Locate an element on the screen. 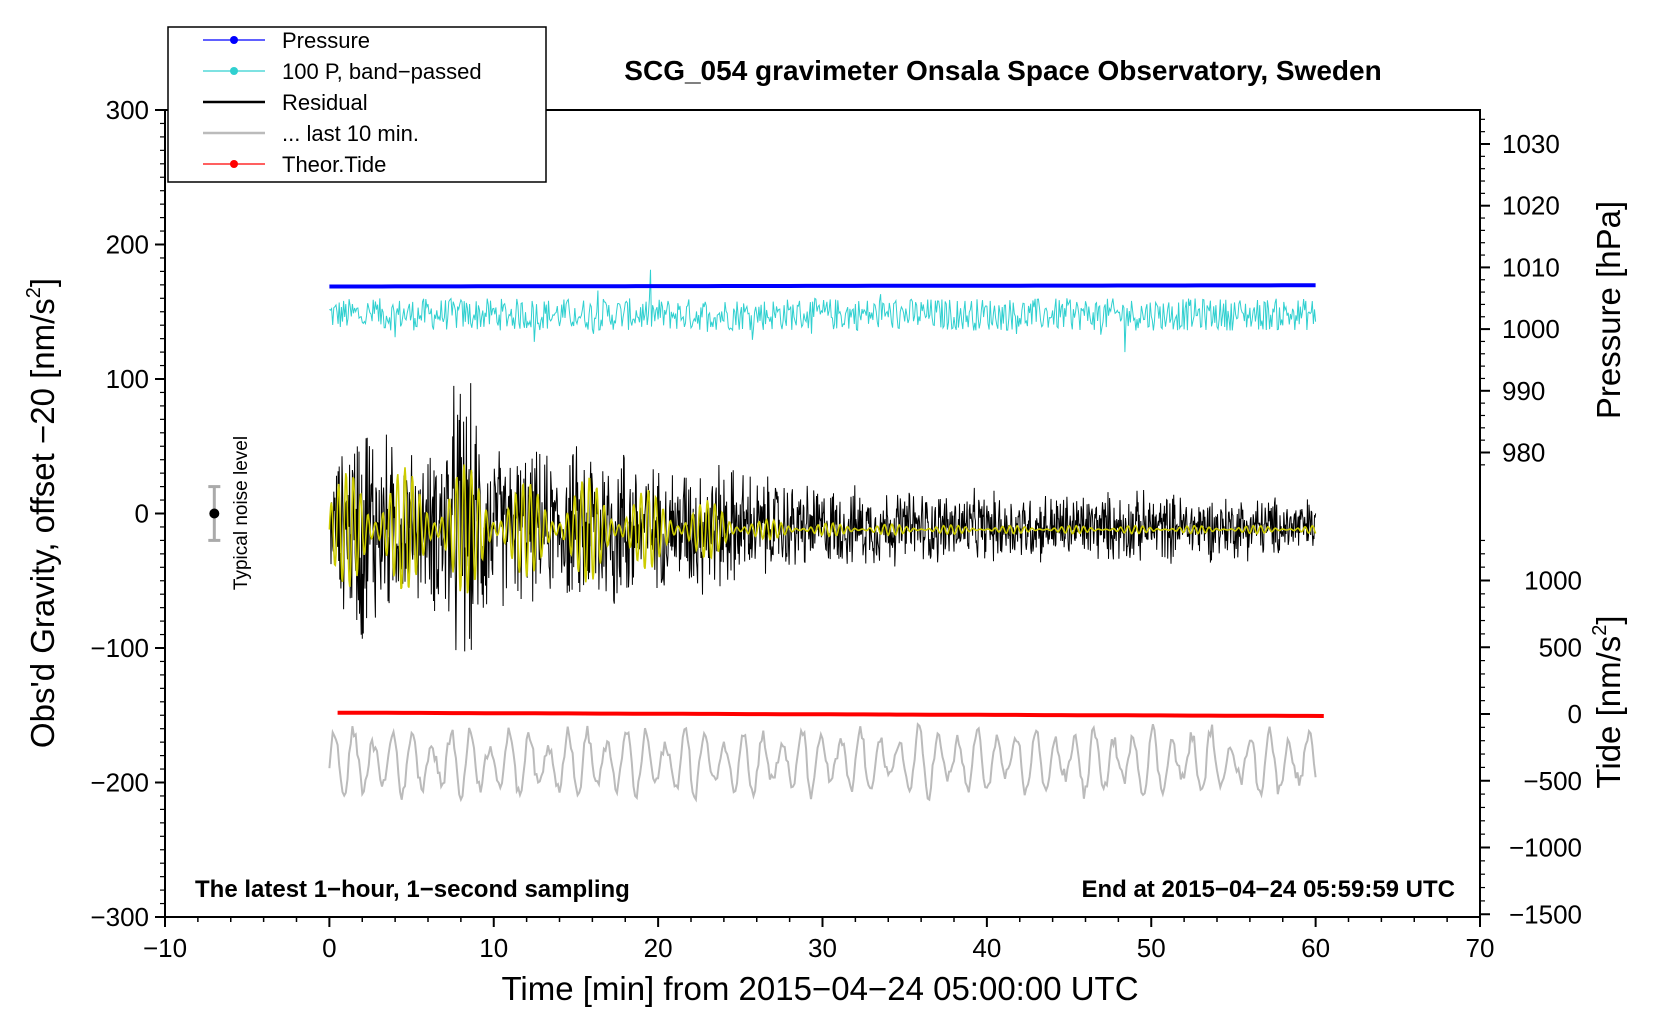  series-pressure is located at coordinates (822, 286).